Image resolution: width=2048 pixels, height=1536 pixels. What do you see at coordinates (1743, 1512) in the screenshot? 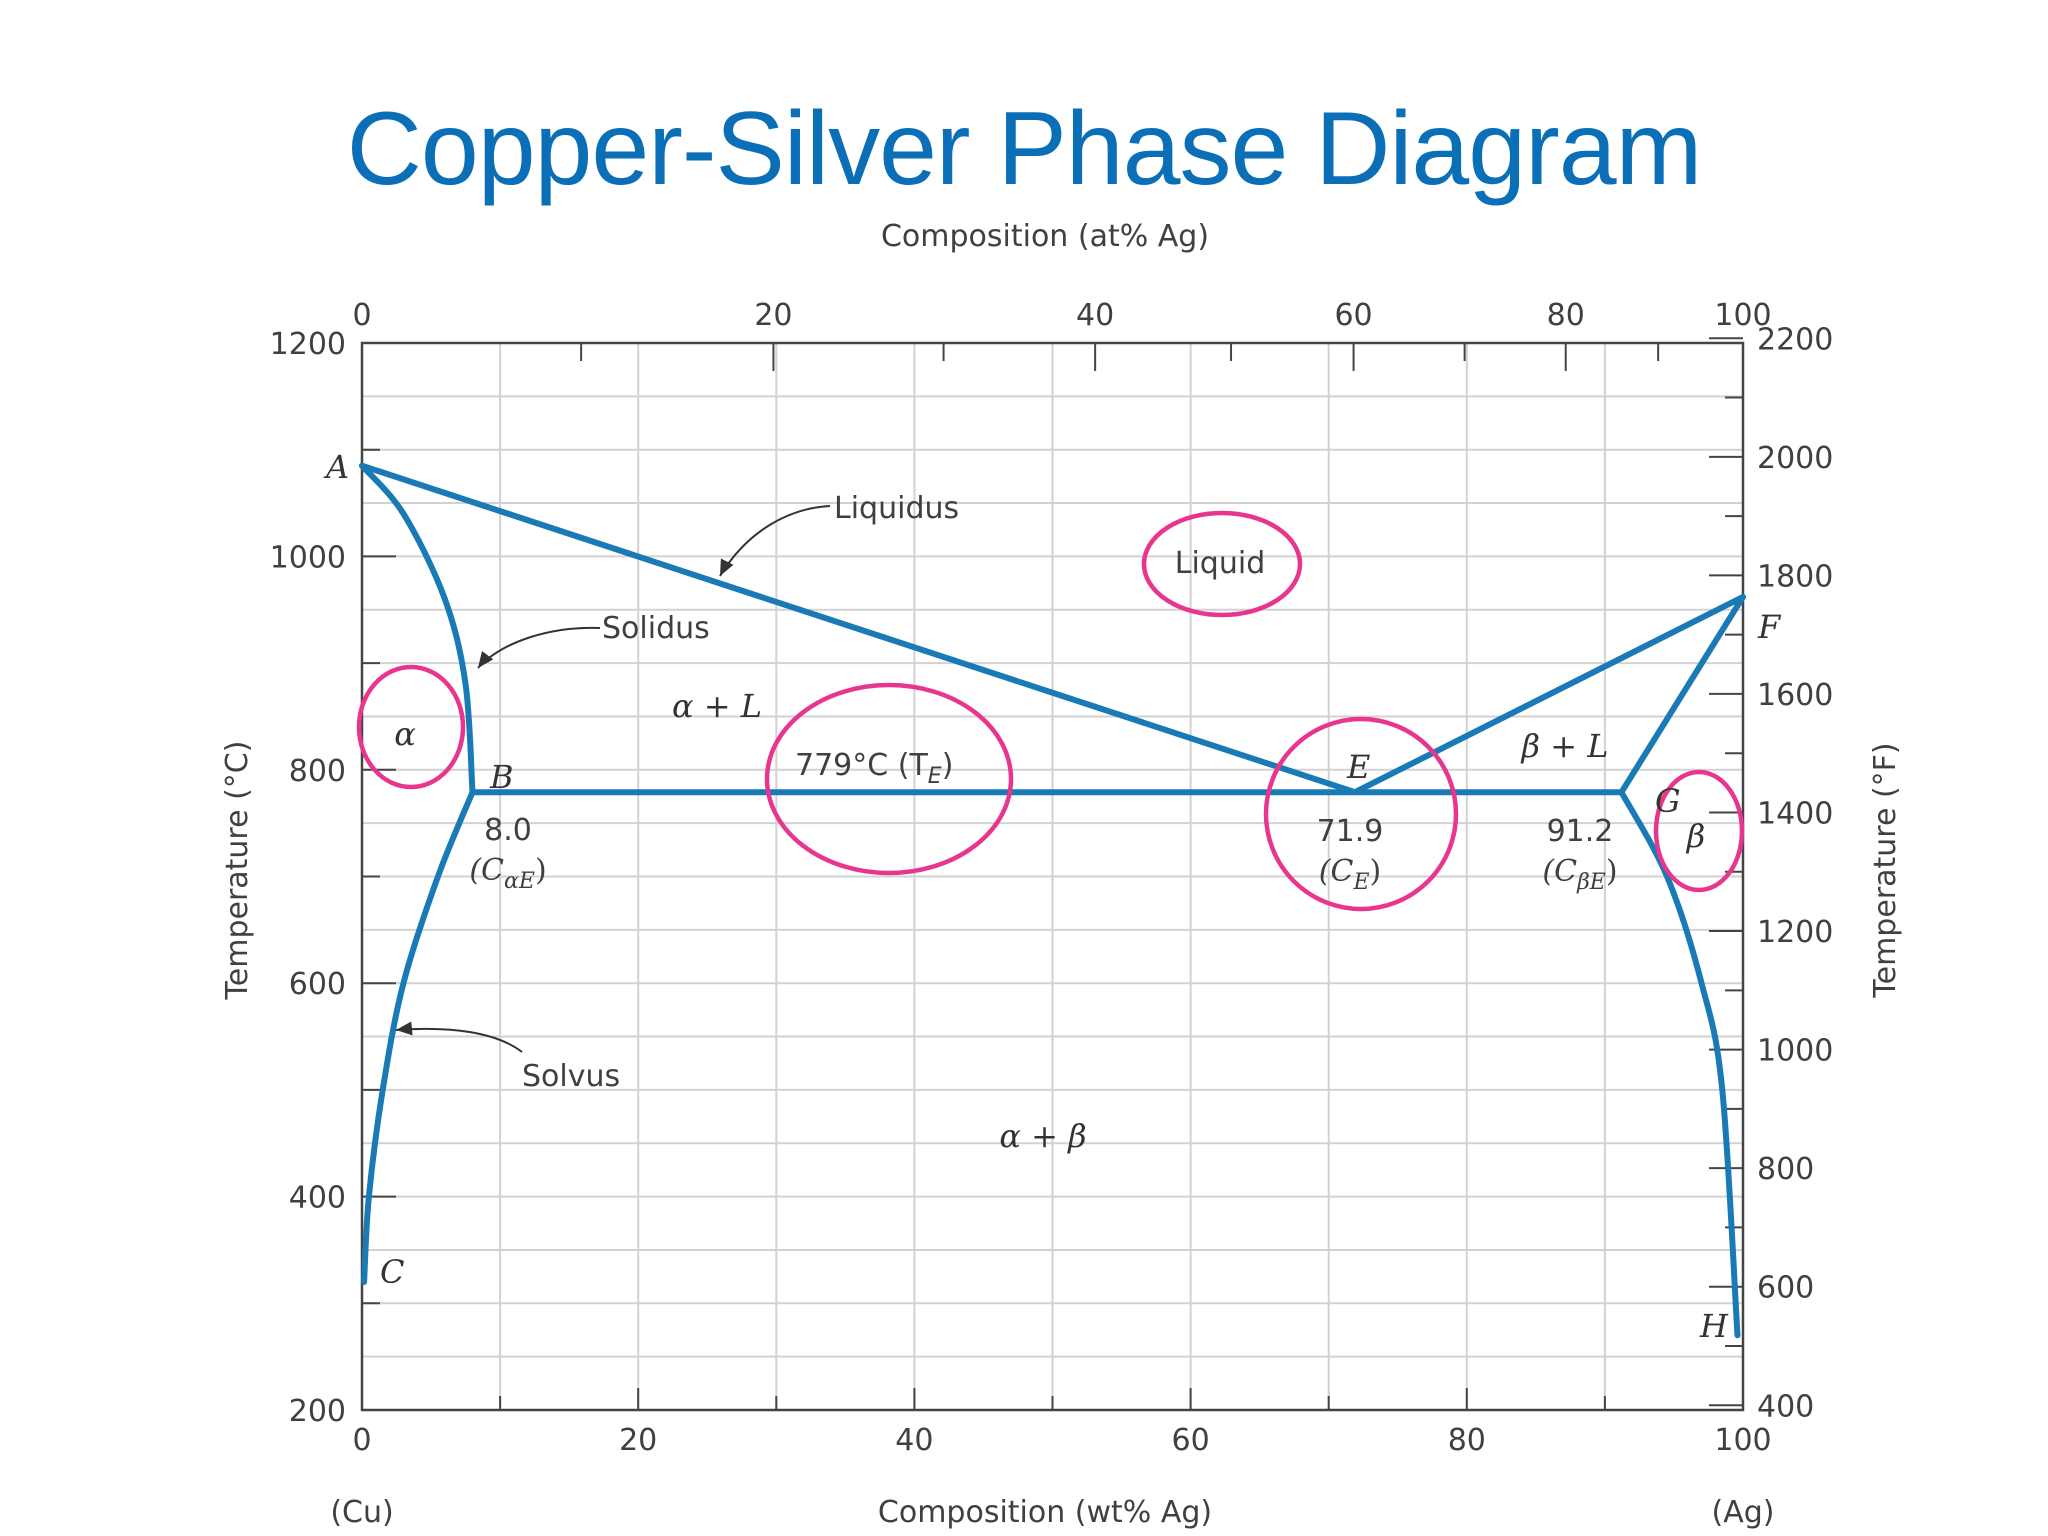
I see `end-label-ag: (Ag)` at bounding box center [1743, 1512].